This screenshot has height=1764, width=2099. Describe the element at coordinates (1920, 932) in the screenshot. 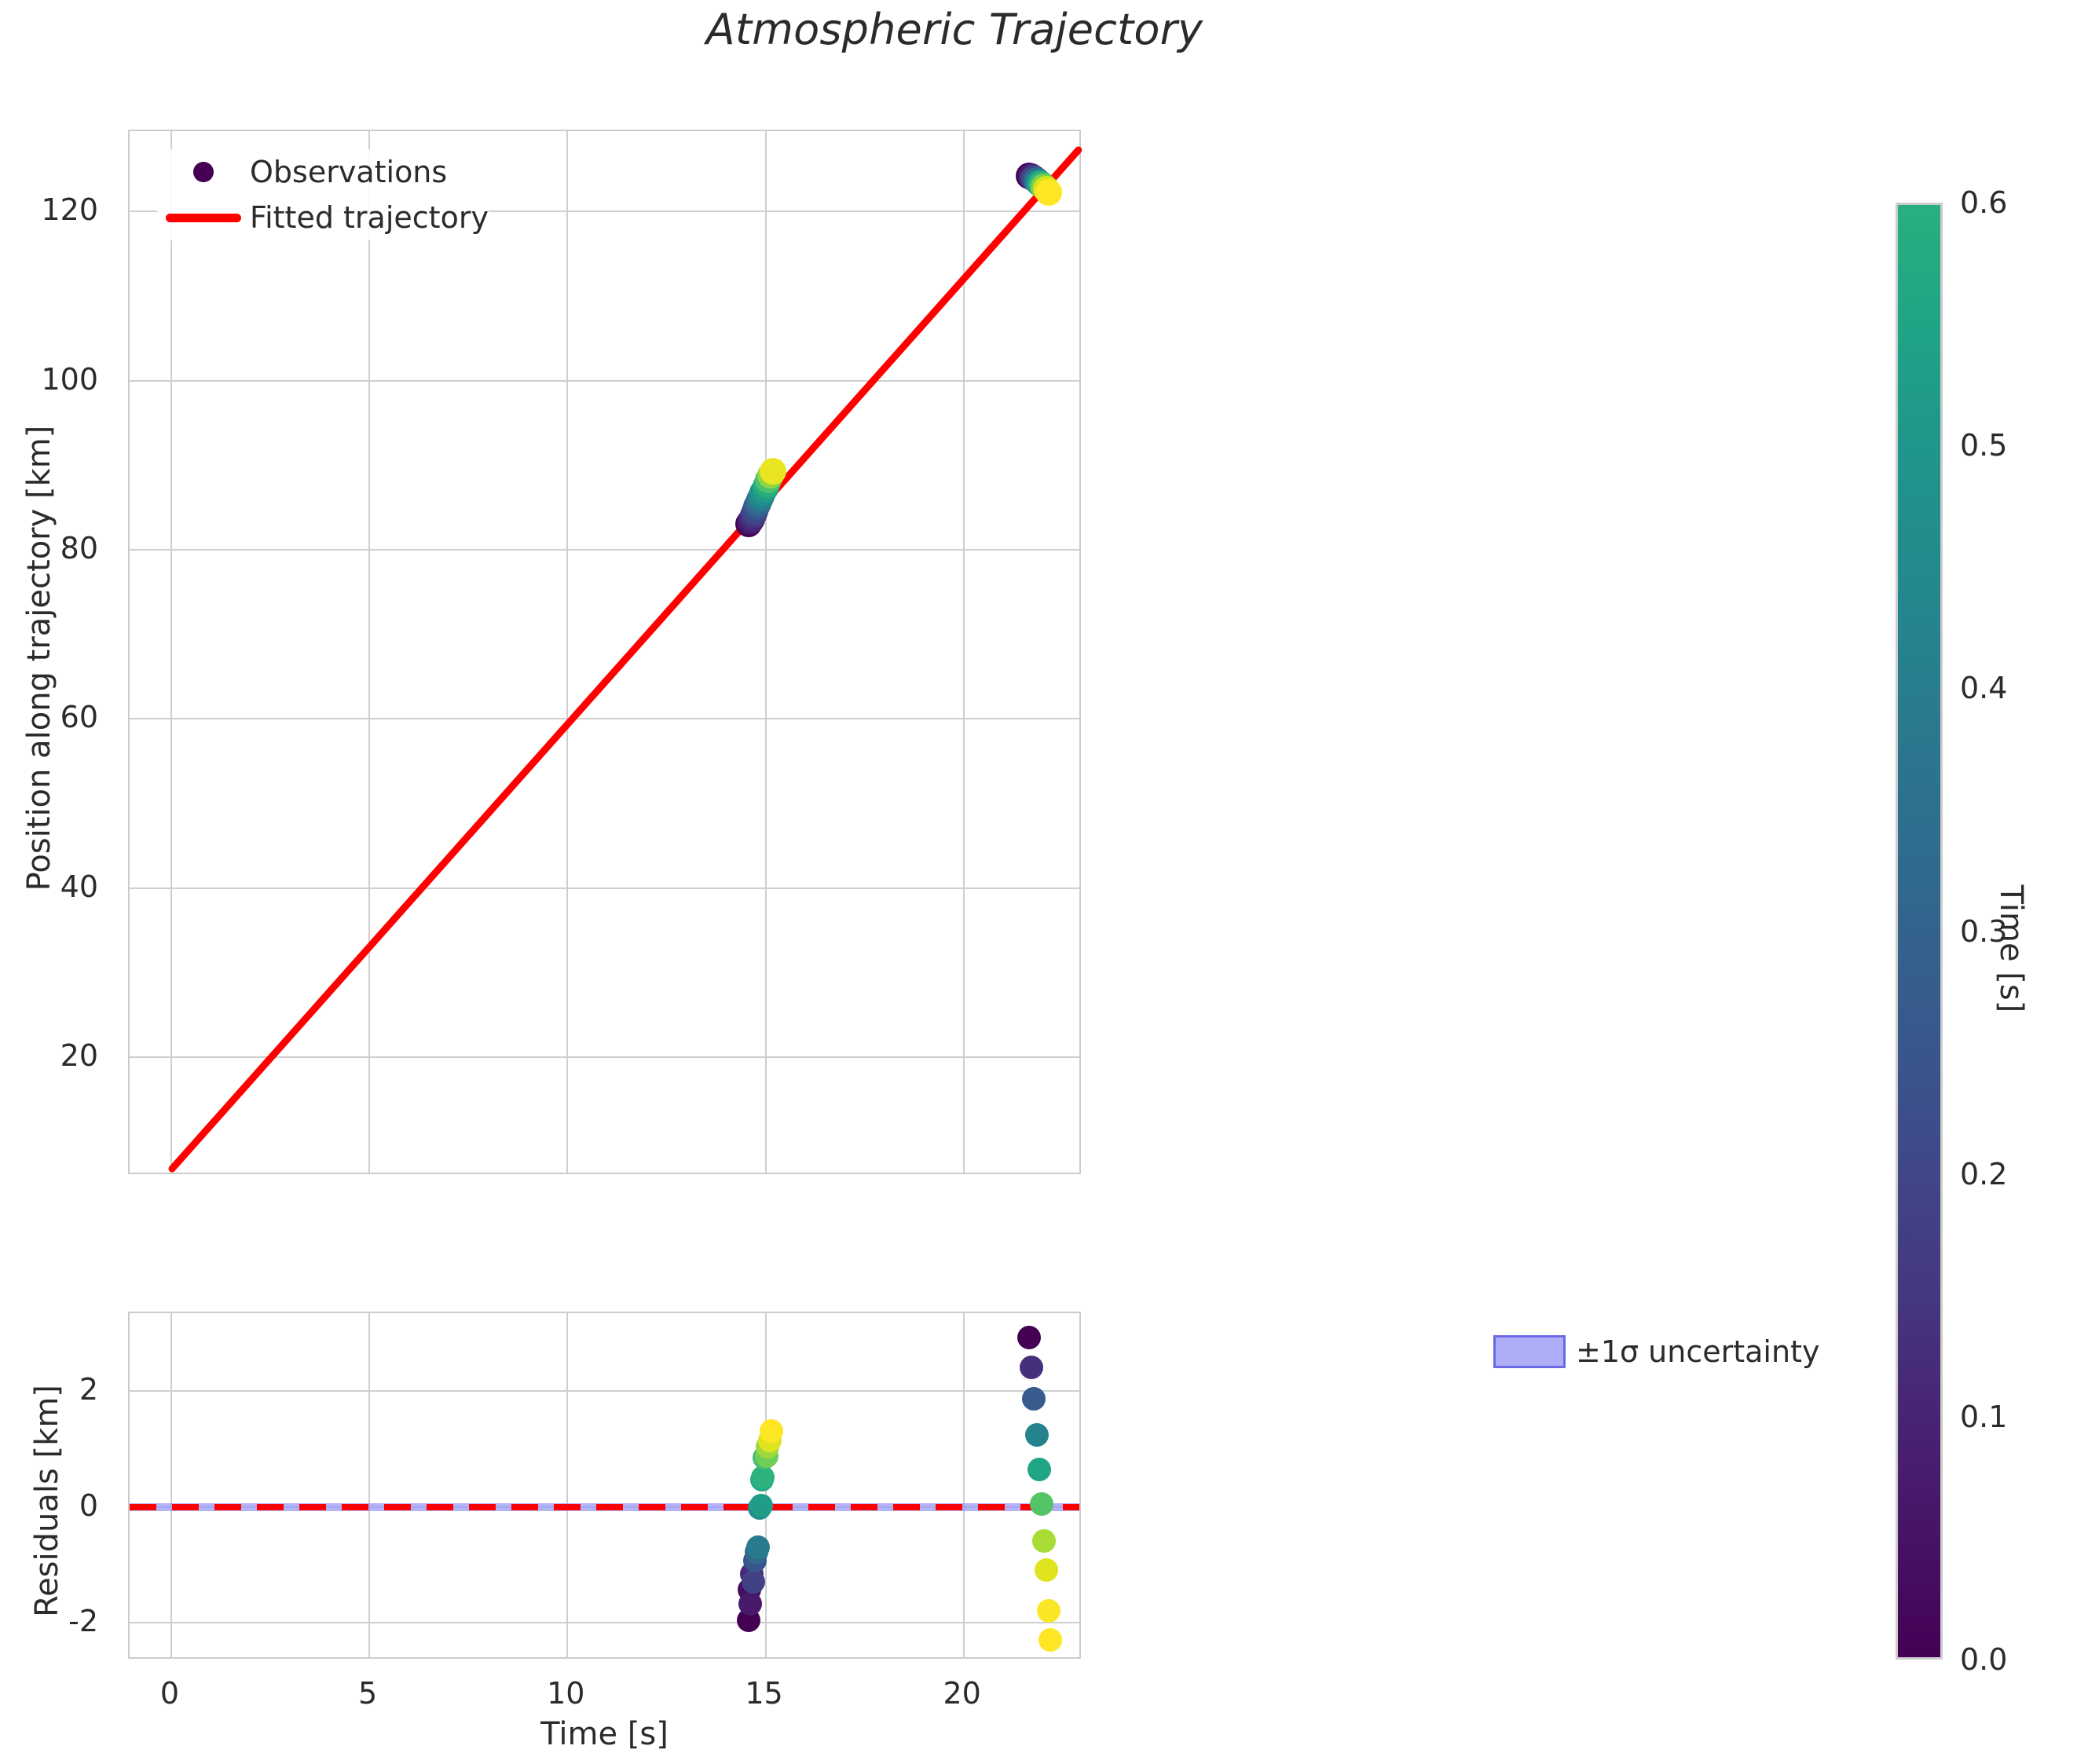

I see `colorbar` at that location.